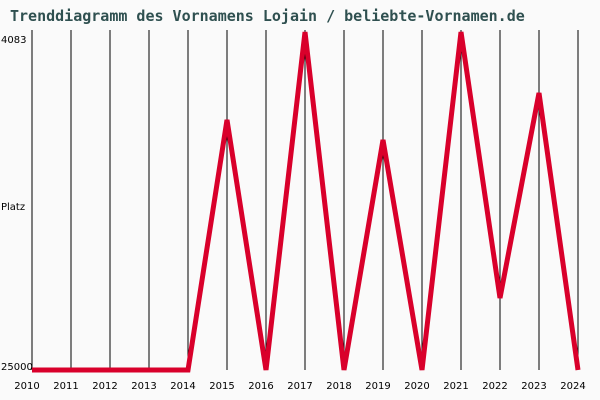 This screenshot has height=400, width=600. I want to click on x-tick-label: 2018, so click(339, 386).